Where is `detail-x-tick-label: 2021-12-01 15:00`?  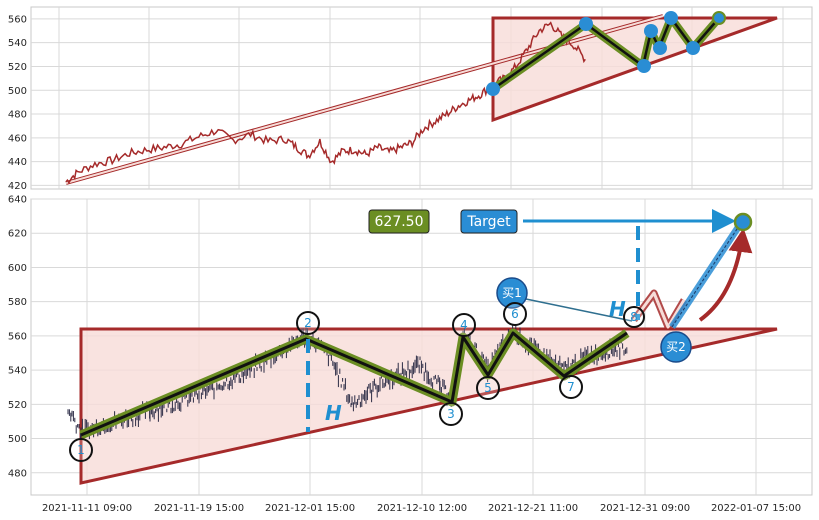
detail-x-tick-label: 2021-12-01 15:00 is located at coordinates (310, 508).